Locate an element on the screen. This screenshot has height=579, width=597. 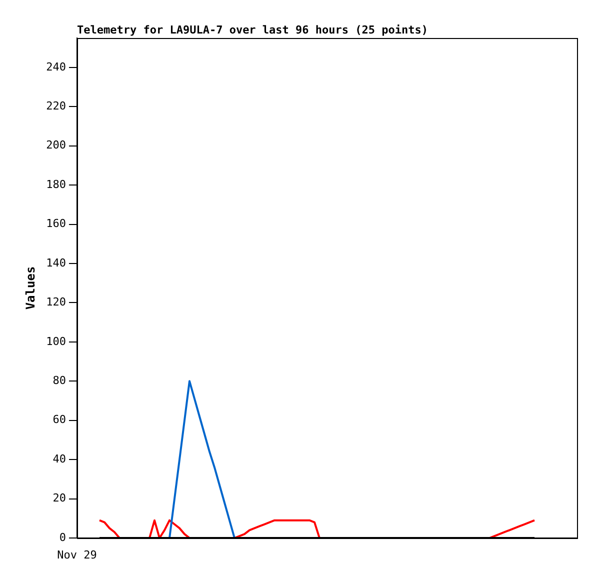
y-tick-label: 180 is located at coordinates (56, 184).